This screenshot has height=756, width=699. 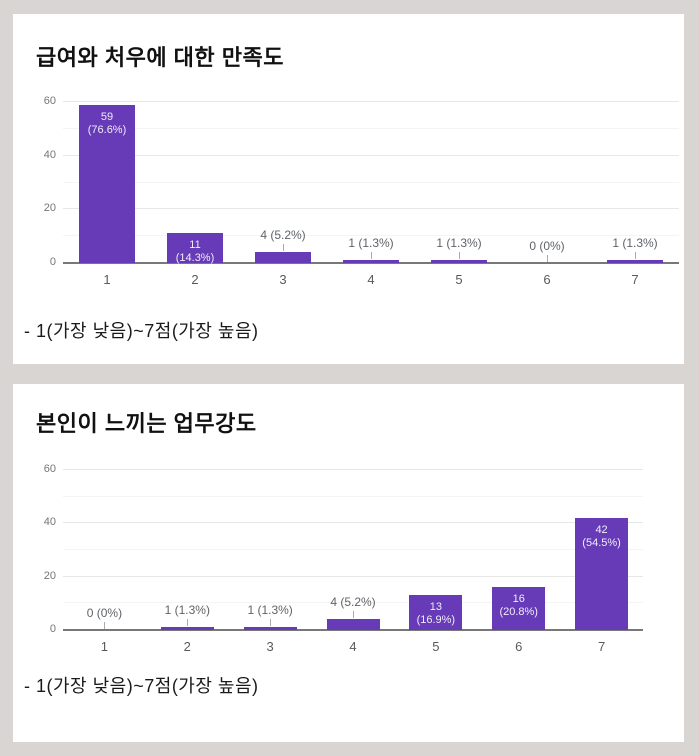 I want to click on chart-title: 급여와 처우에 대한 만족도, so click(x=160, y=57).